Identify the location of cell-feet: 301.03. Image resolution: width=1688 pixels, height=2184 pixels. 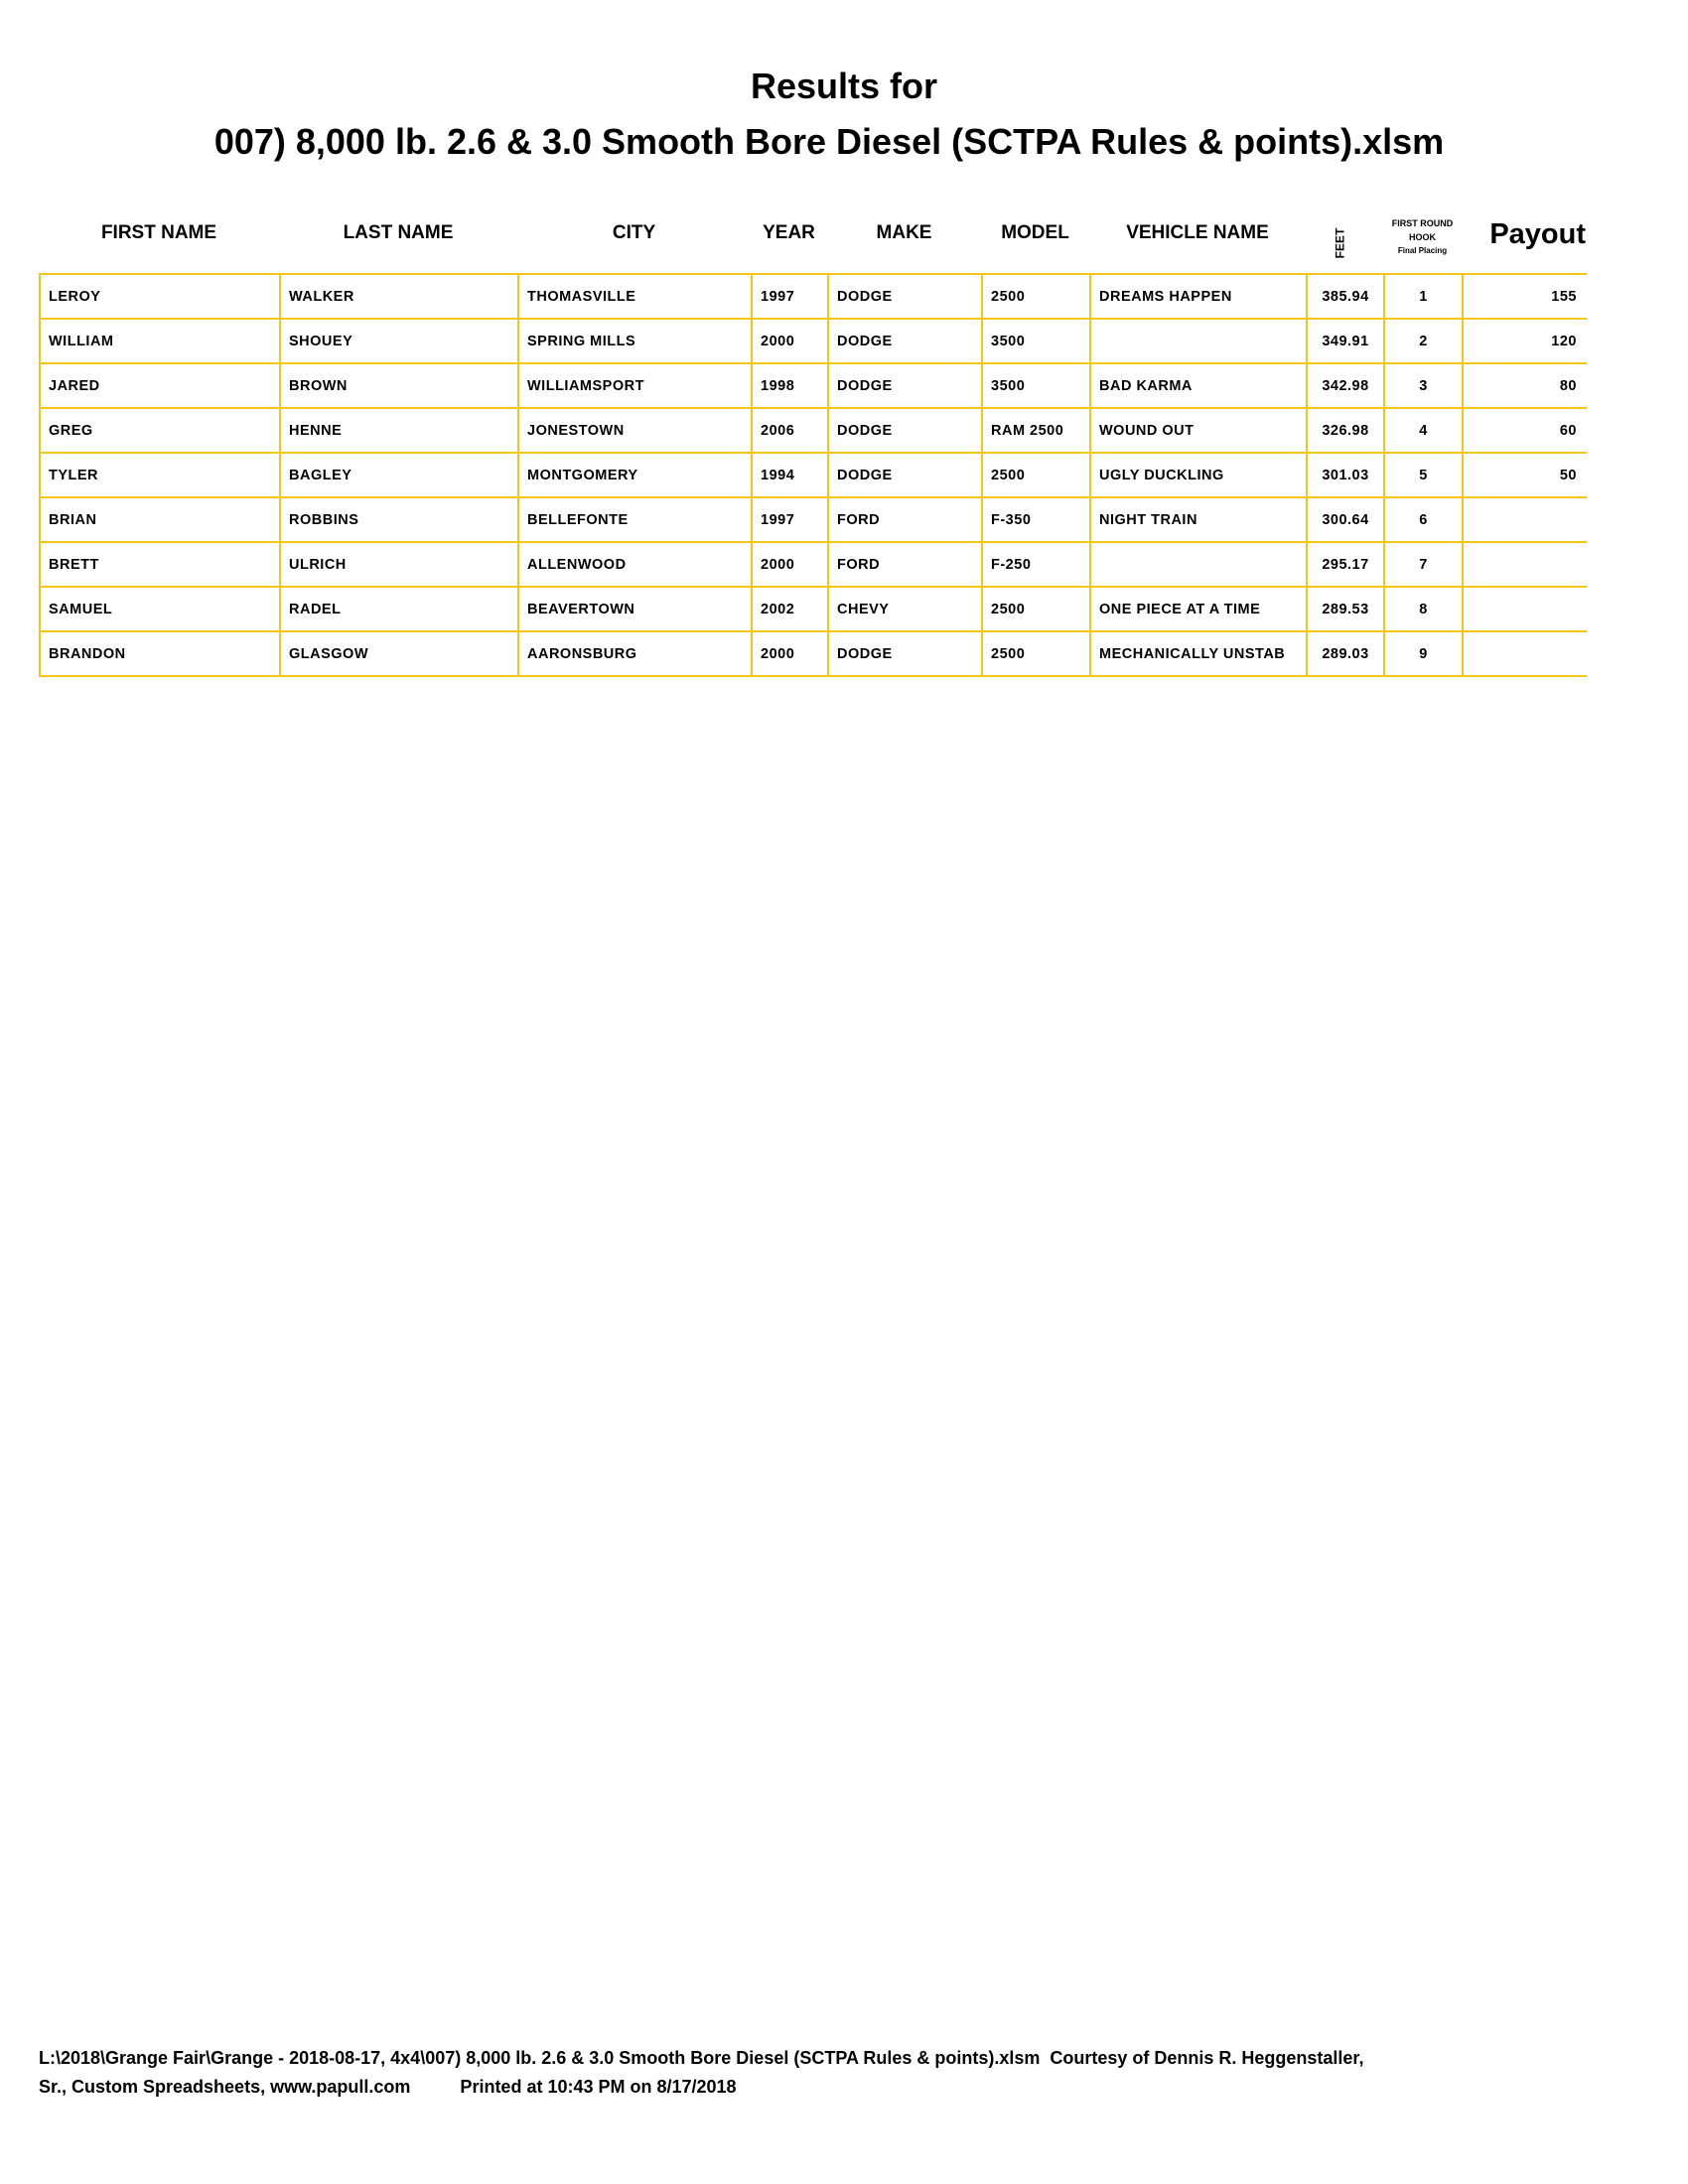
(1345, 475).